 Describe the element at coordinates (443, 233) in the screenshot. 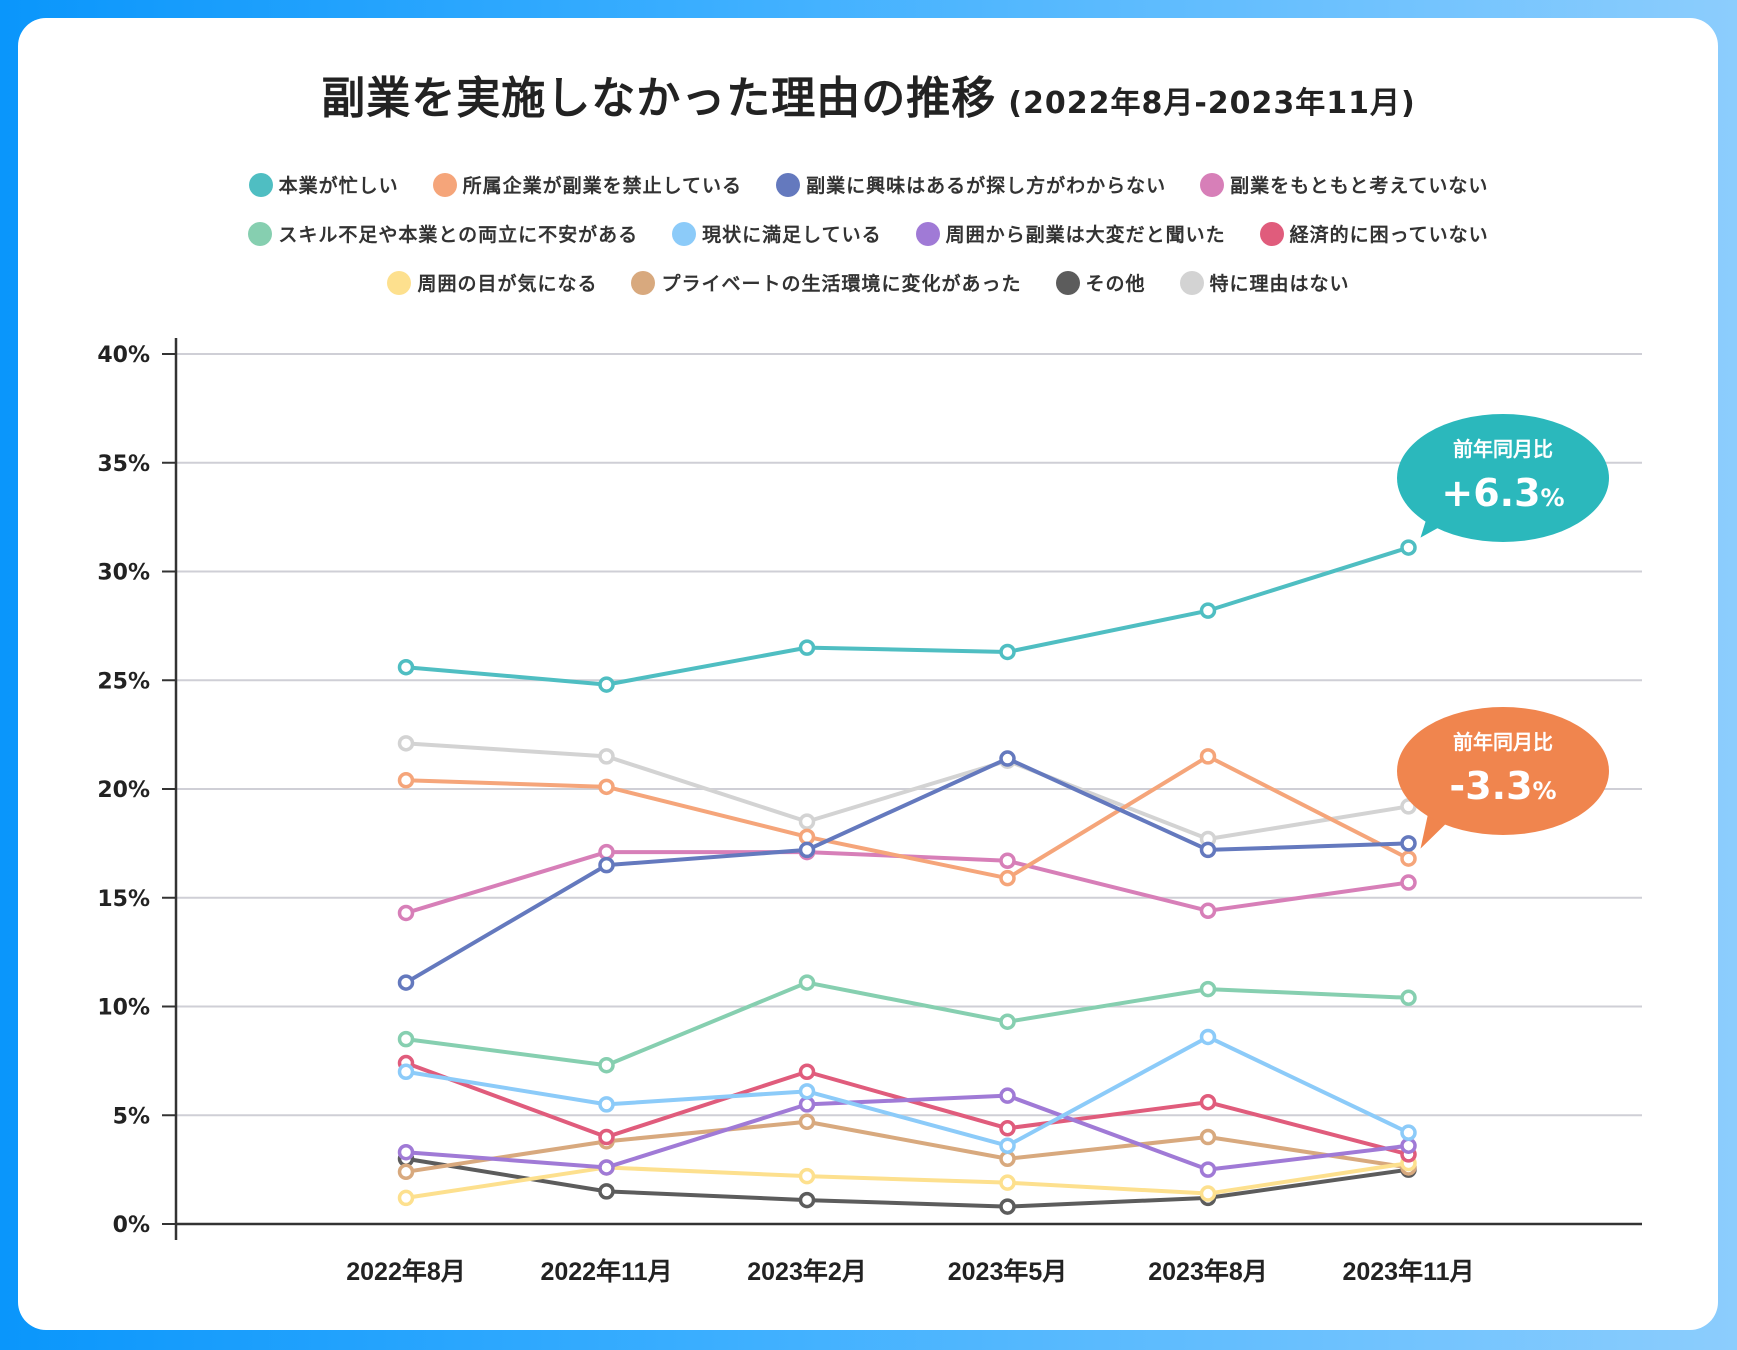

I see `legend-item: スキル不足や本業との両立に不安がある` at that location.